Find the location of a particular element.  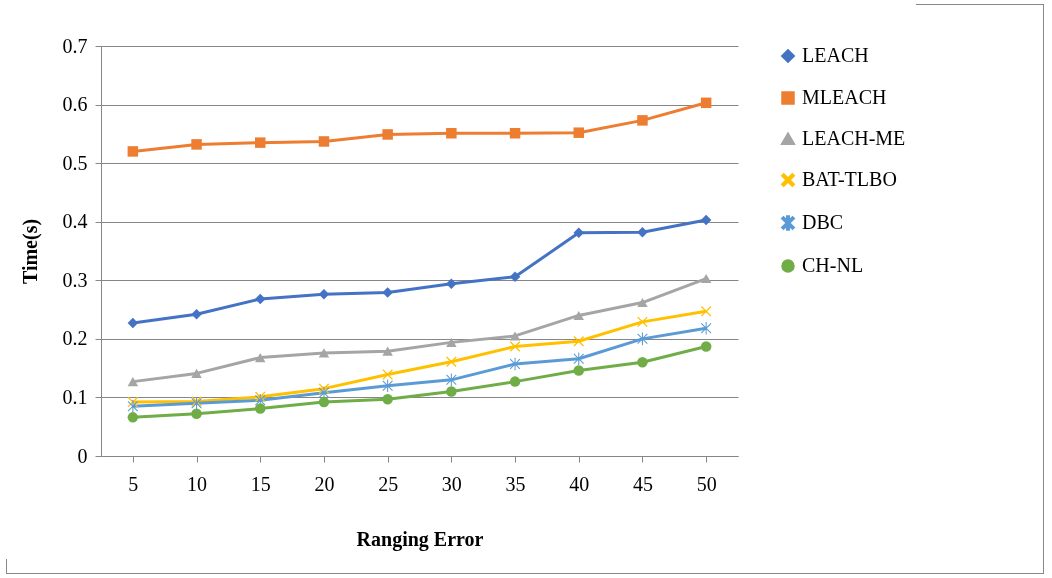

legend-label: LEACH-ME is located at coordinates (854, 138).